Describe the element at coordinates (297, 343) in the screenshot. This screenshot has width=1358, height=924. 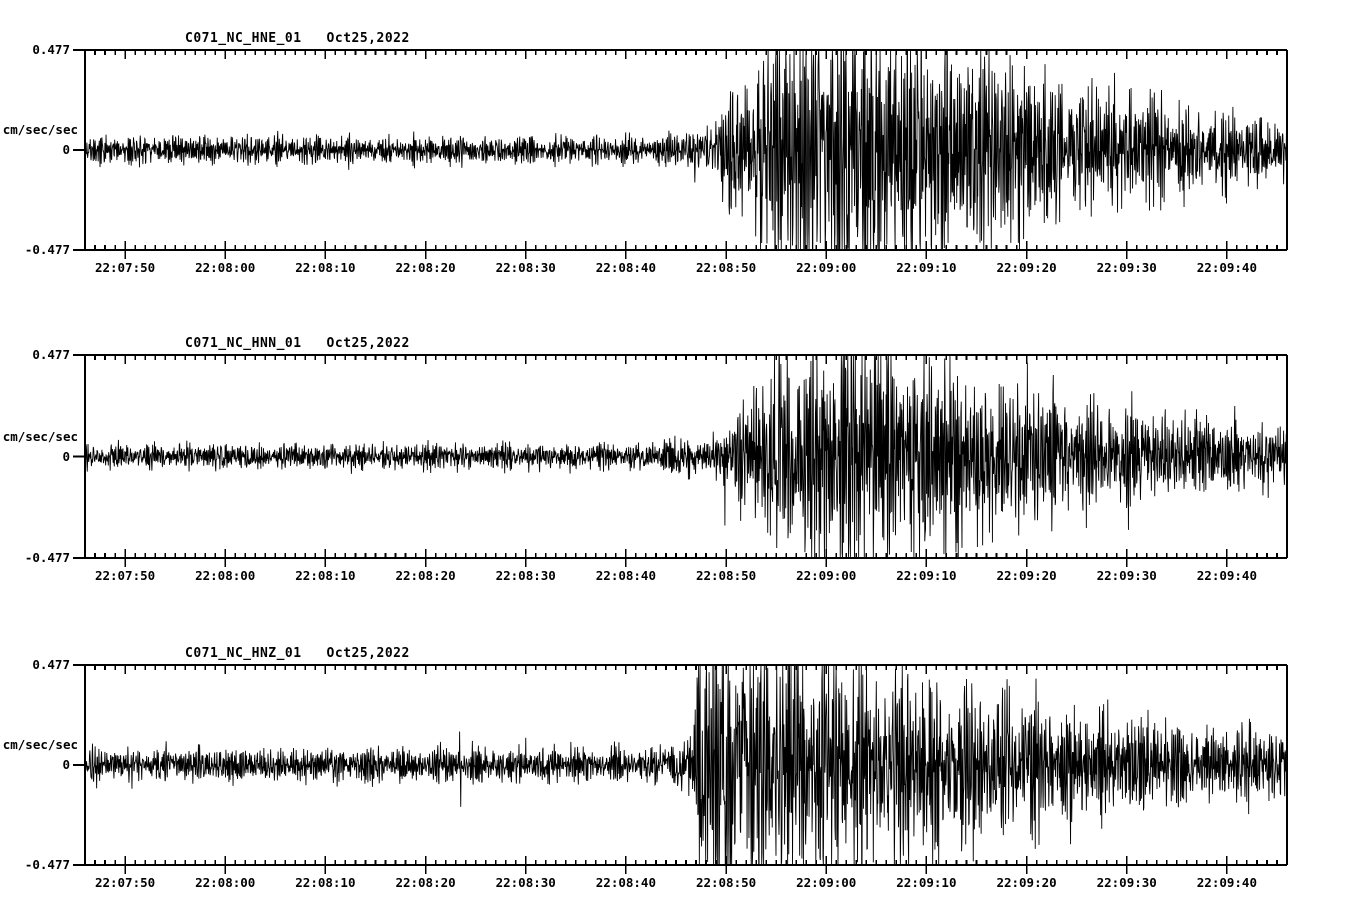
I see `panel-title: C071_NC_HNN_01 Oct25,2022` at that location.